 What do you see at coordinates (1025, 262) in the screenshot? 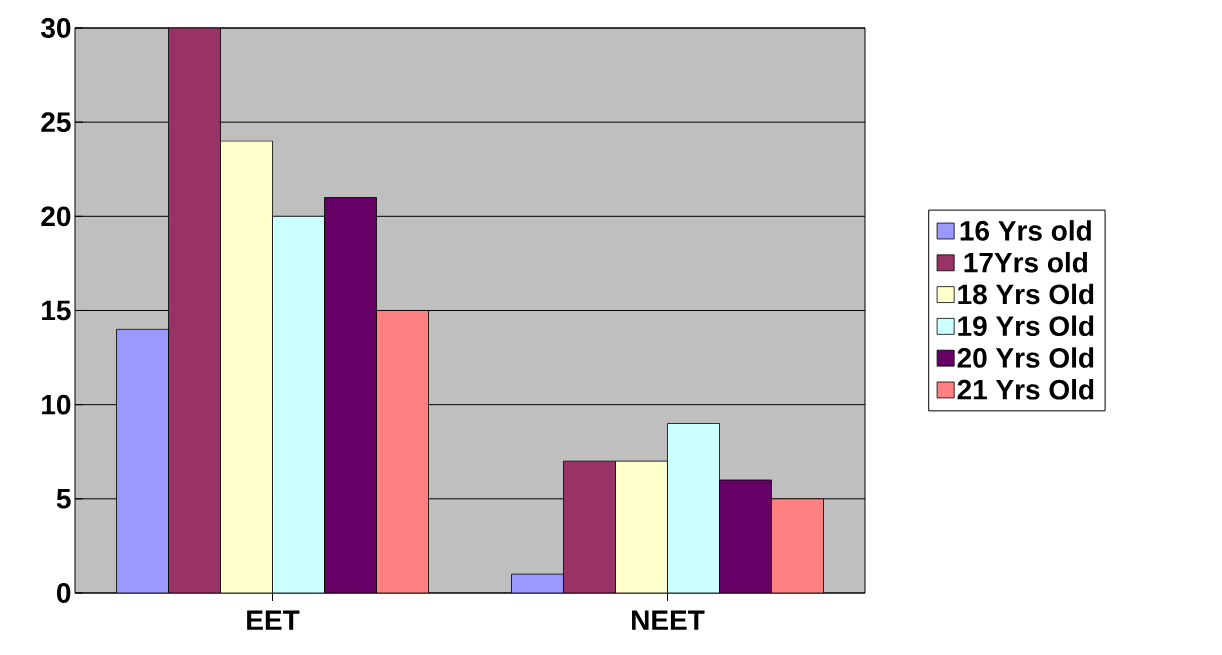
I see `legend-label: 17Yrs old` at bounding box center [1025, 262].